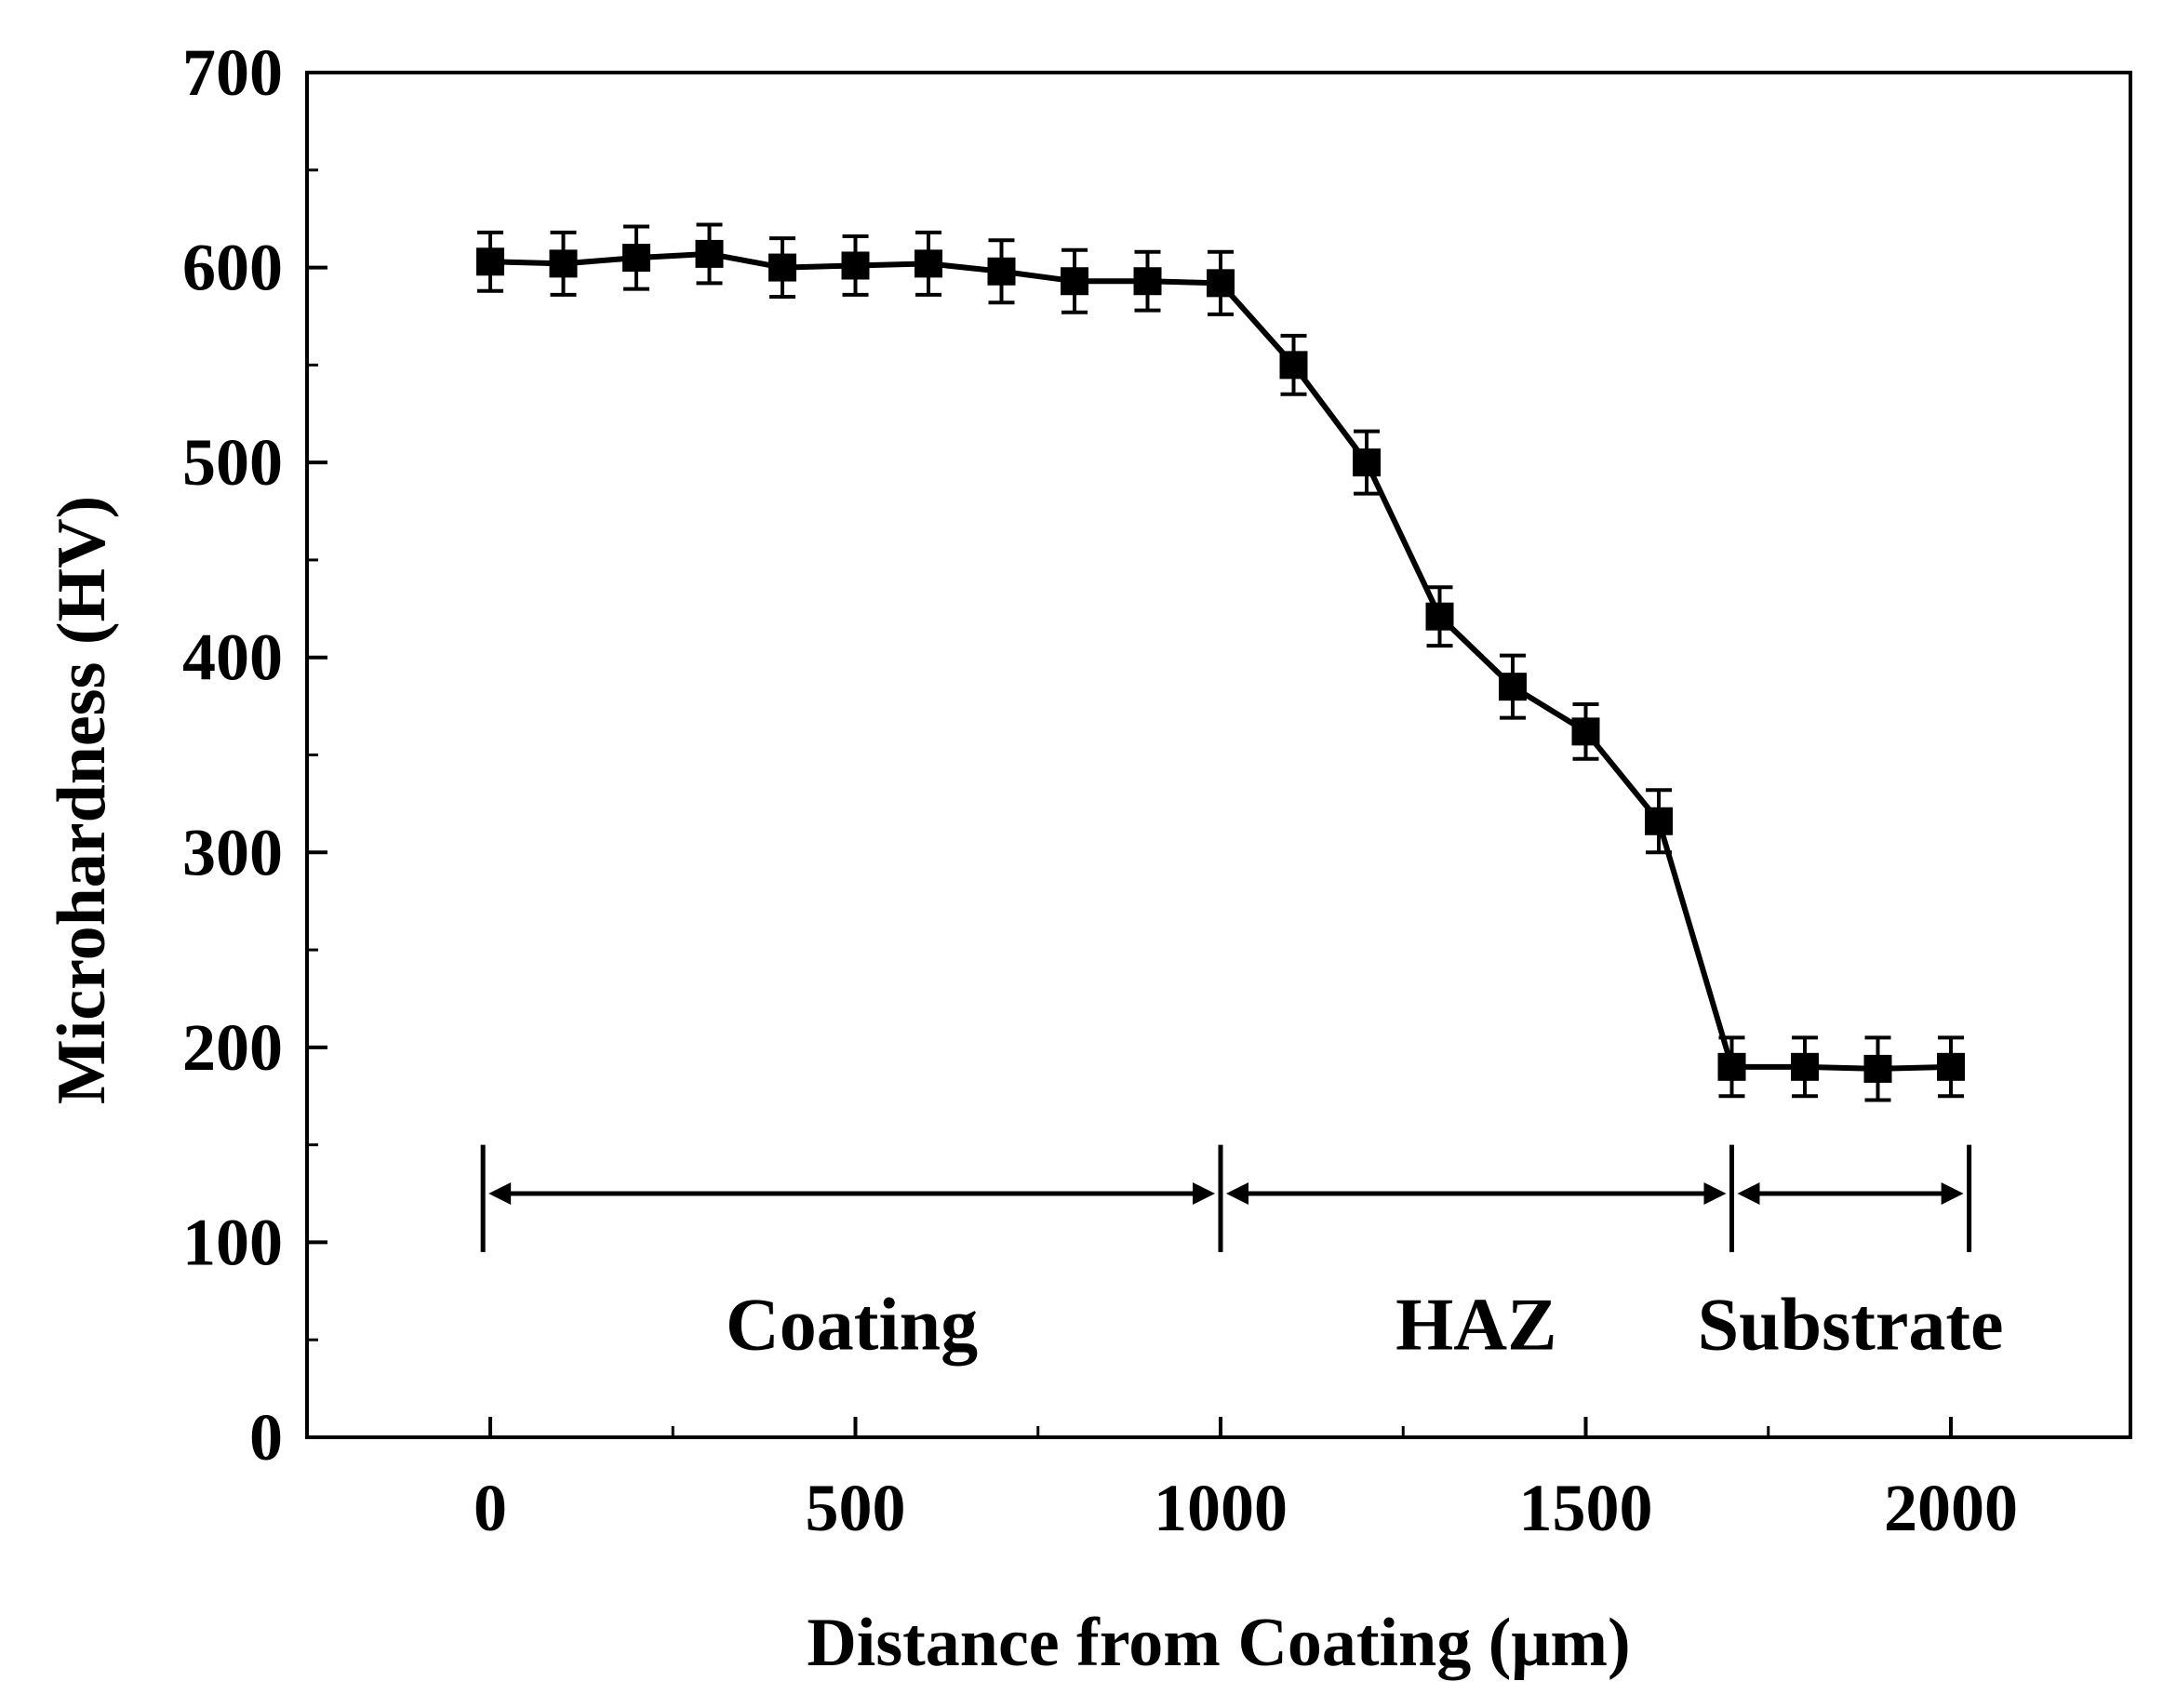  Describe the element at coordinates (82, 800) in the screenshot. I see `y-axis-label: Microhardness (HV)` at that location.